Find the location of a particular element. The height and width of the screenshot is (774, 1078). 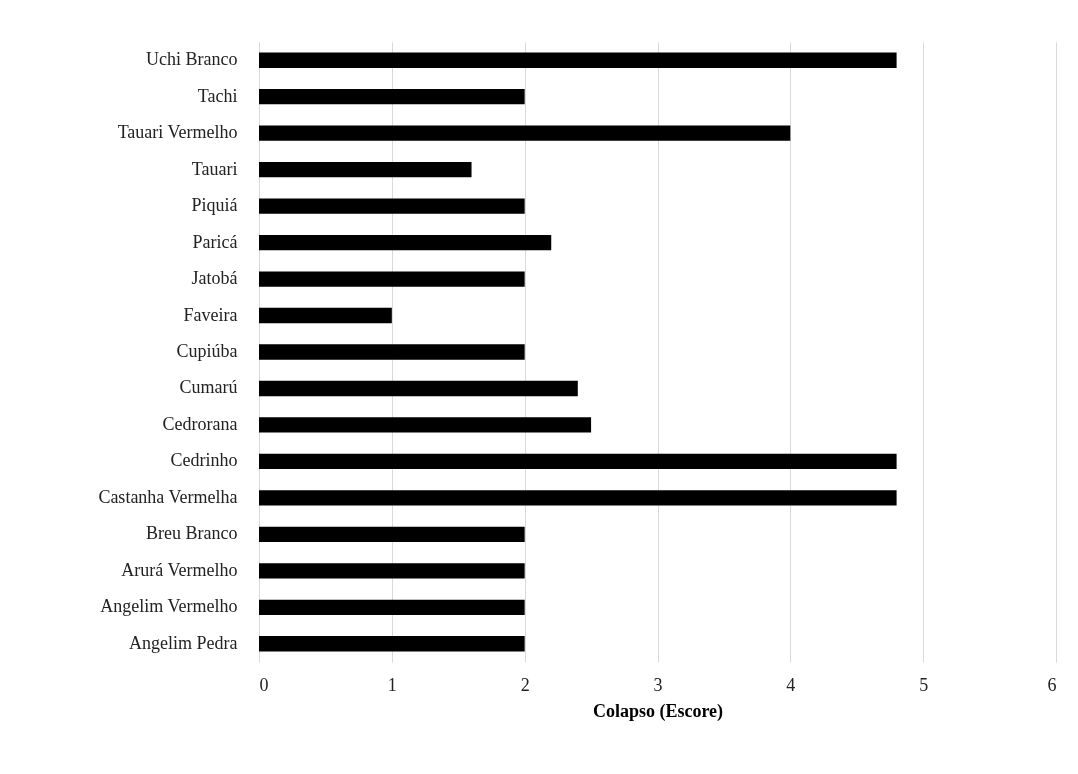

y-tick-label: Piquiá is located at coordinates (214, 205).